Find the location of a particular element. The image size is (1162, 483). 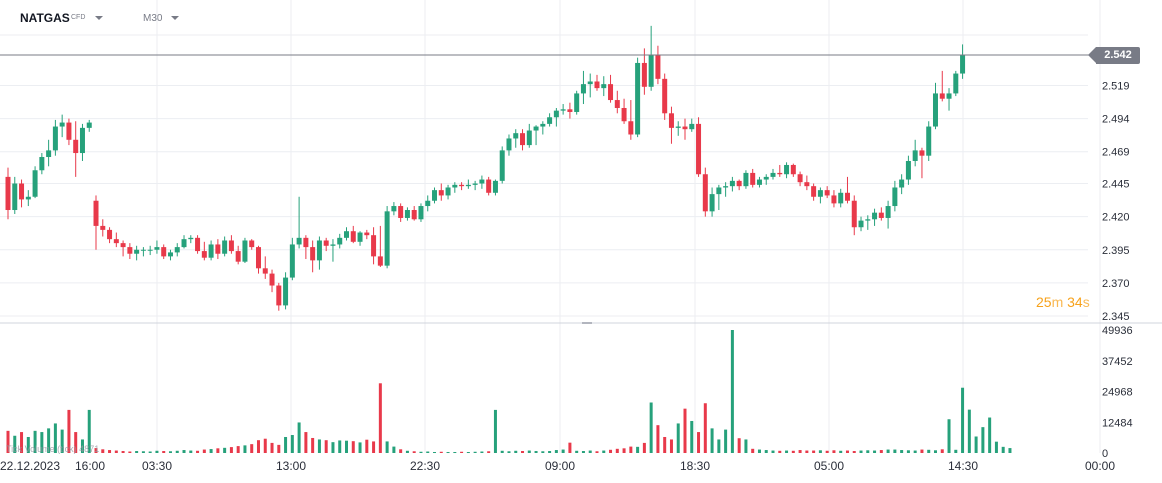

timeframe-chevron-down-icon is located at coordinates (175, 18).